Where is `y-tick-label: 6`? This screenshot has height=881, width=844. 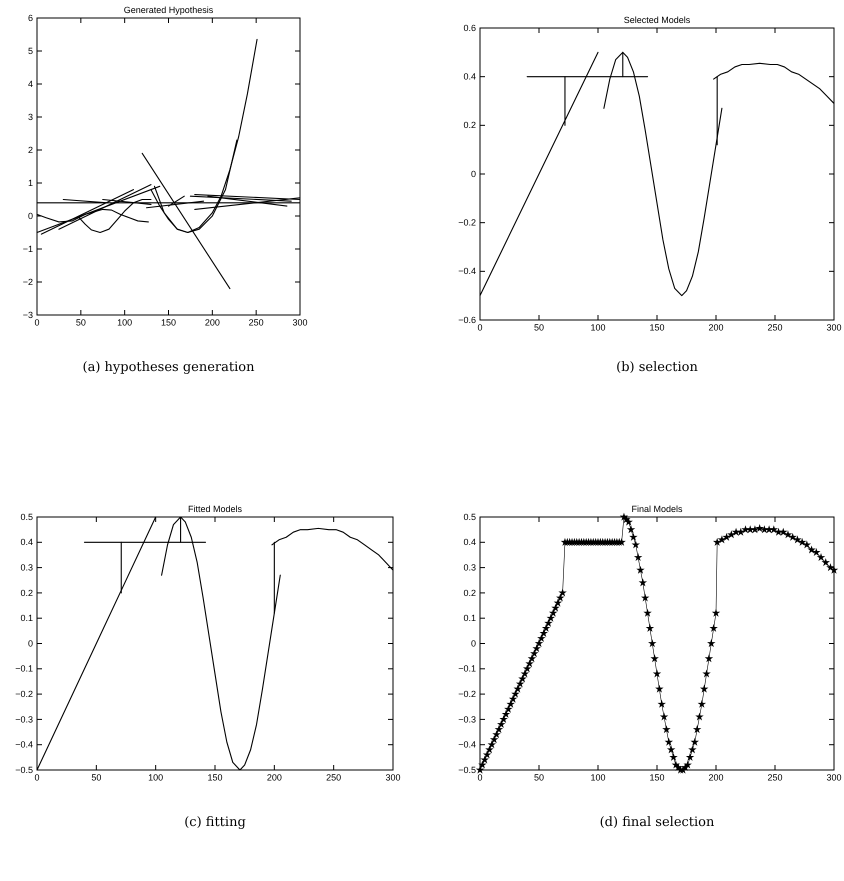
y-tick-label: 6 is located at coordinates (30, 17).